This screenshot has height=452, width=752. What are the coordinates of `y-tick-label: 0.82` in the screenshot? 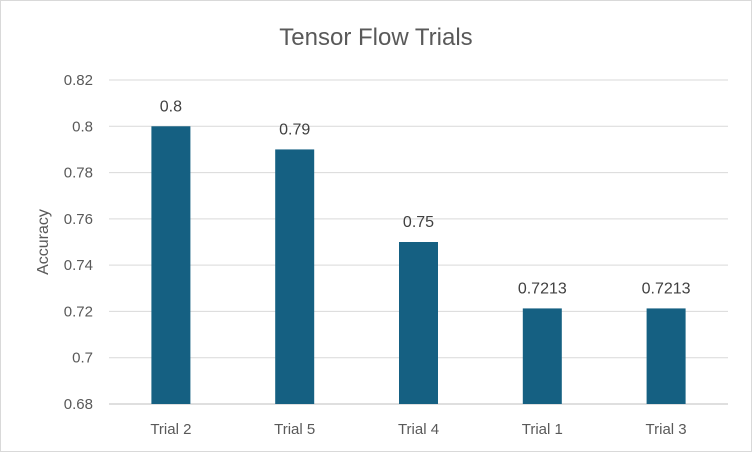 It's located at (78, 80).